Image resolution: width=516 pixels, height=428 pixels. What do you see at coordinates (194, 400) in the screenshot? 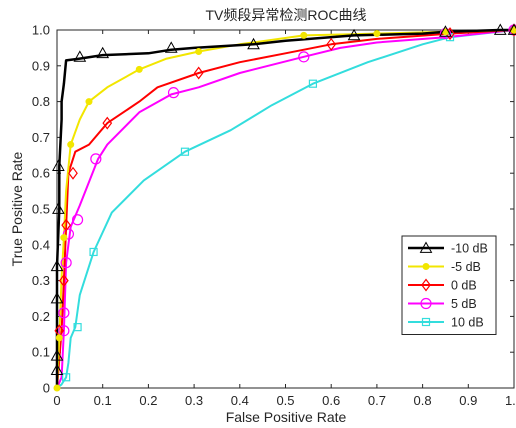
I see `x-tick-label: 0.3` at bounding box center [194, 400].